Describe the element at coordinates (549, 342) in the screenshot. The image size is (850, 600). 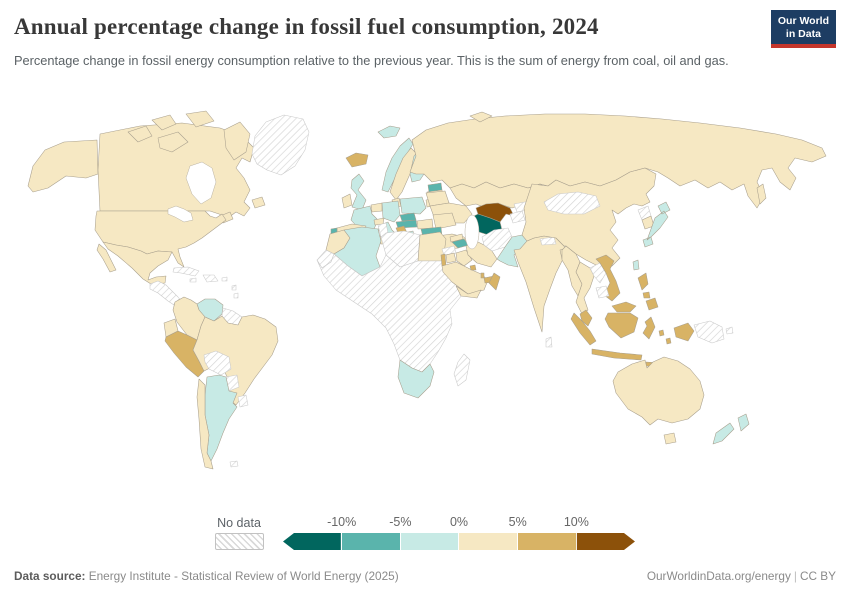
I see `country-sri-lanka` at that location.